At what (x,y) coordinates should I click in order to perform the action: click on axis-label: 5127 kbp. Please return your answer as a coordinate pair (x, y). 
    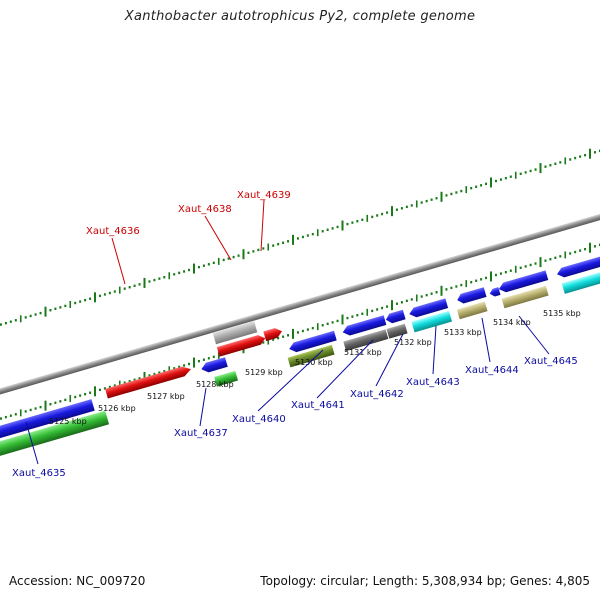
    Looking at the image, I should click on (166, 396).